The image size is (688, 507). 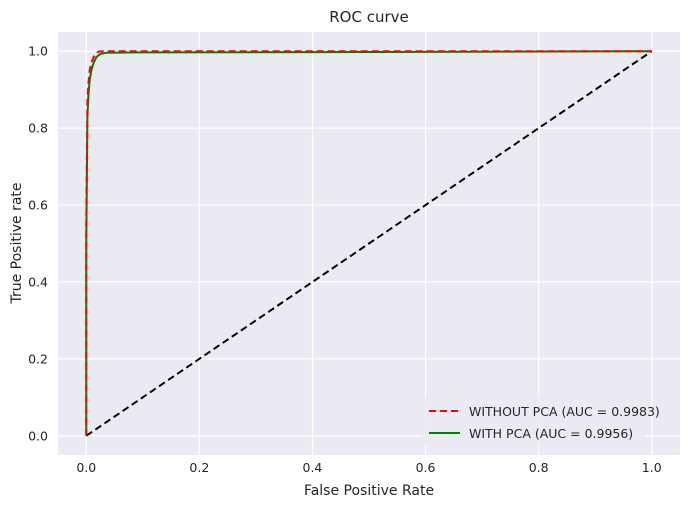 What do you see at coordinates (38, 51) in the screenshot?
I see `y-tick-label: 1.0` at bounding box center [38, 51].